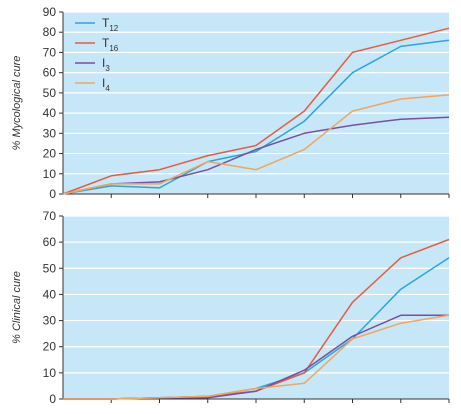 This screenshot has height=414, width=461. What do you see at coordinates (17, 307) in the screenshot?
I see `y-axis-label: % Clinical cure` at bounding box center [17, 307].